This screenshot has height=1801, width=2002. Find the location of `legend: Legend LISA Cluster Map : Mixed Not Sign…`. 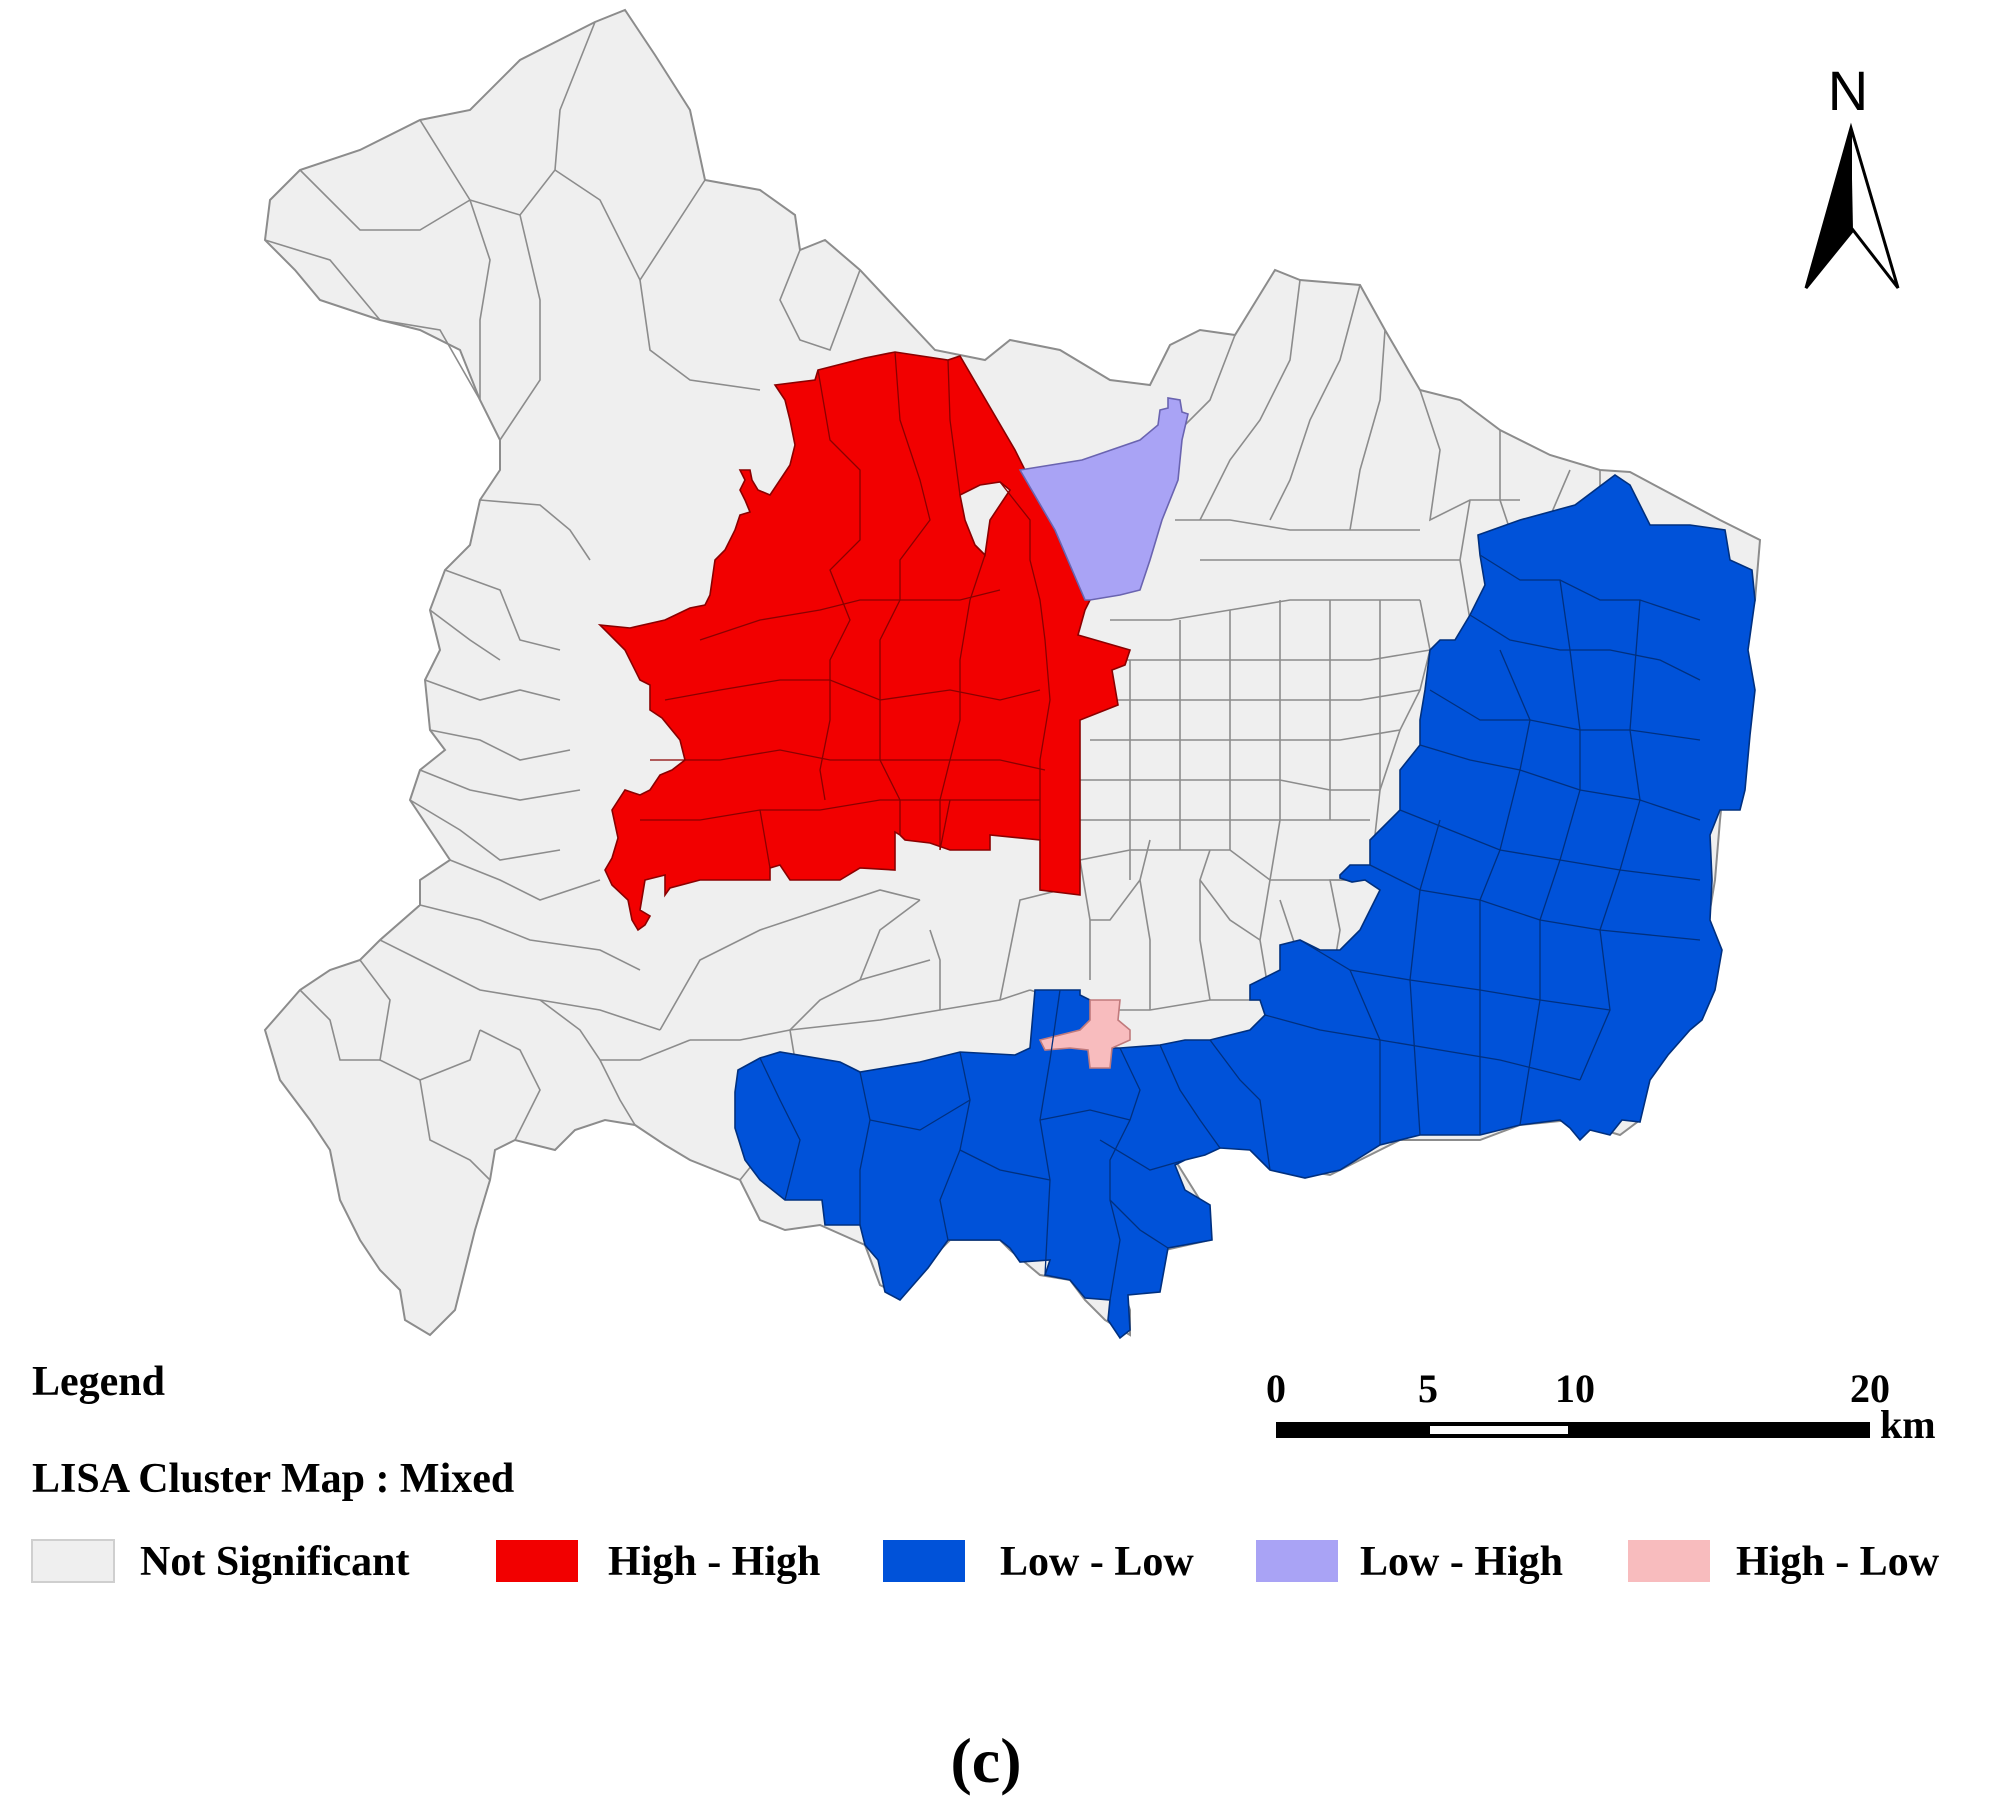

legend: Legend LISA Cluster Map : Mixed Not Sign… is located at coordinates (985, 1472).